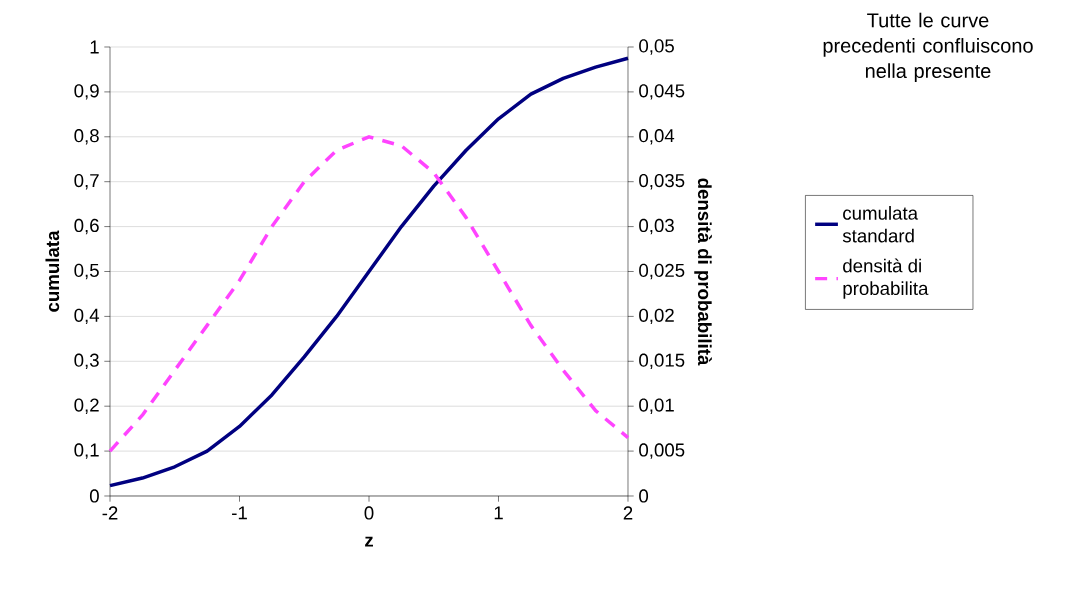 Image resolution: width=1068 pixels, height=600 pixels. What do you see at coordinates (86, 226) in the screenshot?
I see `y-tick-label: 0,6` at bounding box center [86, 226].